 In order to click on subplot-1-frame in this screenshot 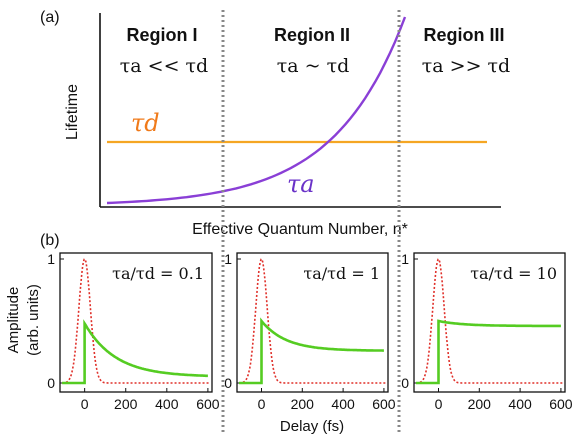, I will do `click(136, 322)`.